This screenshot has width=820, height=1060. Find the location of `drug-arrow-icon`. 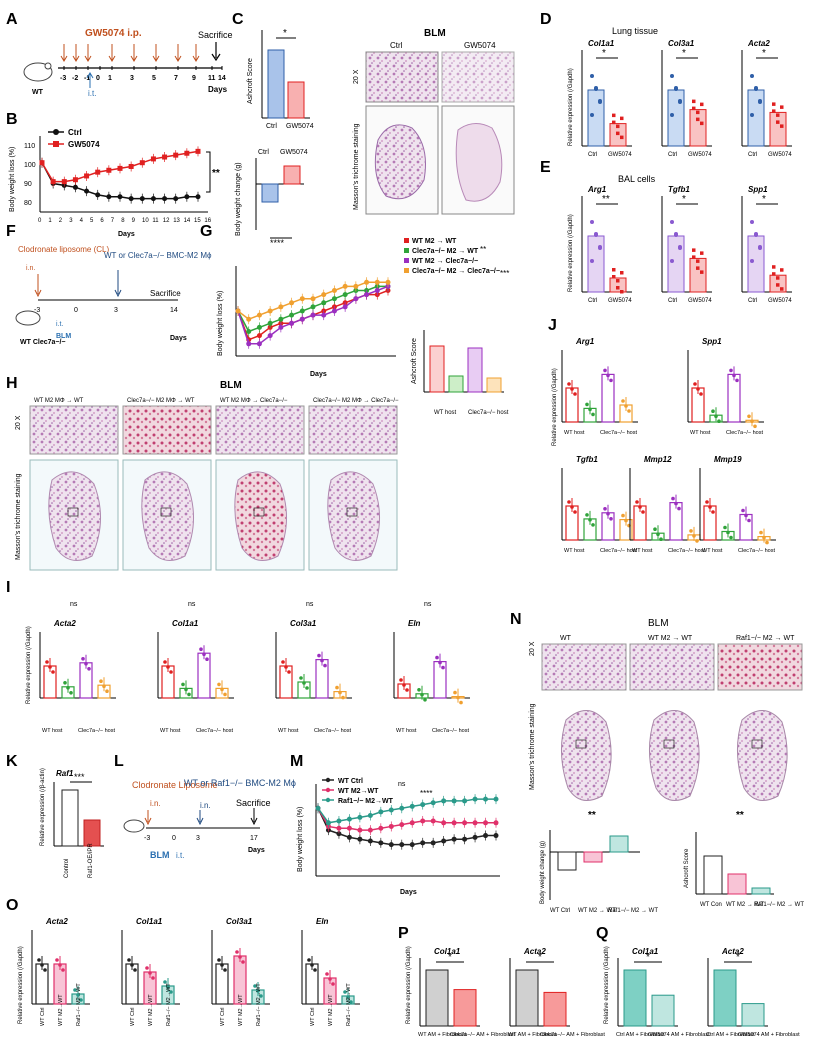

drug-arrow-icon is located at coordinates (64, 53).